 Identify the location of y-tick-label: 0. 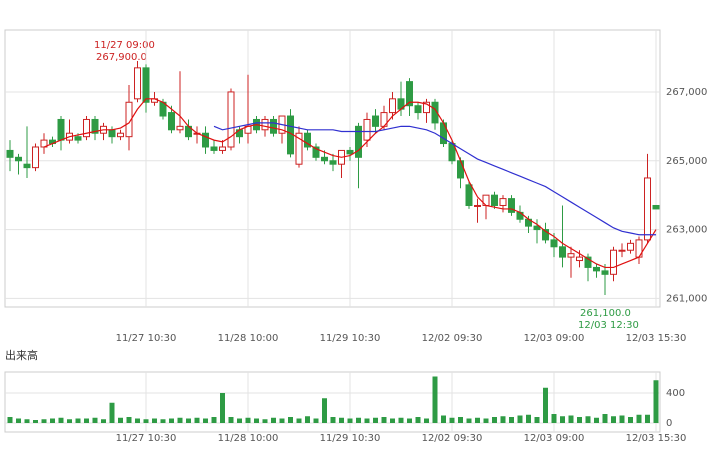
(669, 423).